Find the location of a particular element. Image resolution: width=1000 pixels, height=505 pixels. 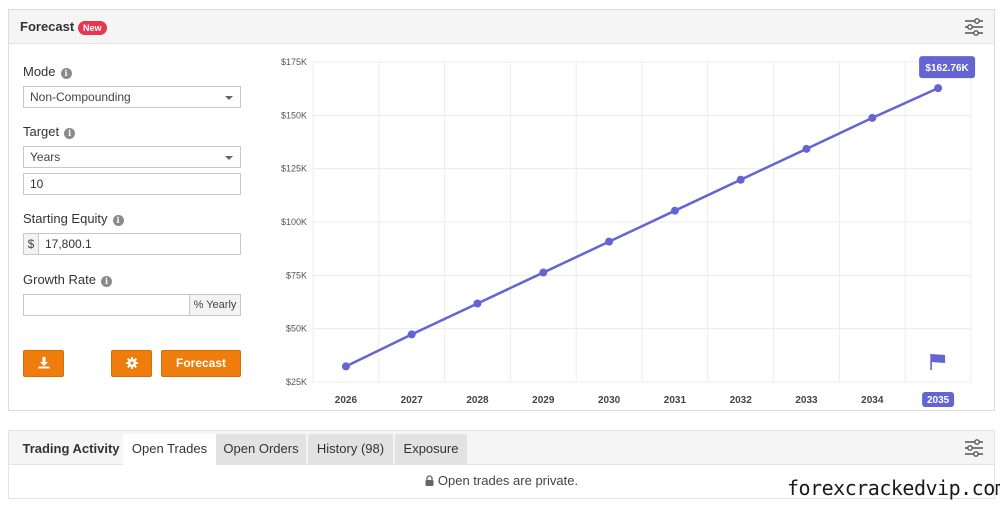

target-select-value: Years is located at coordinates (45, 157).